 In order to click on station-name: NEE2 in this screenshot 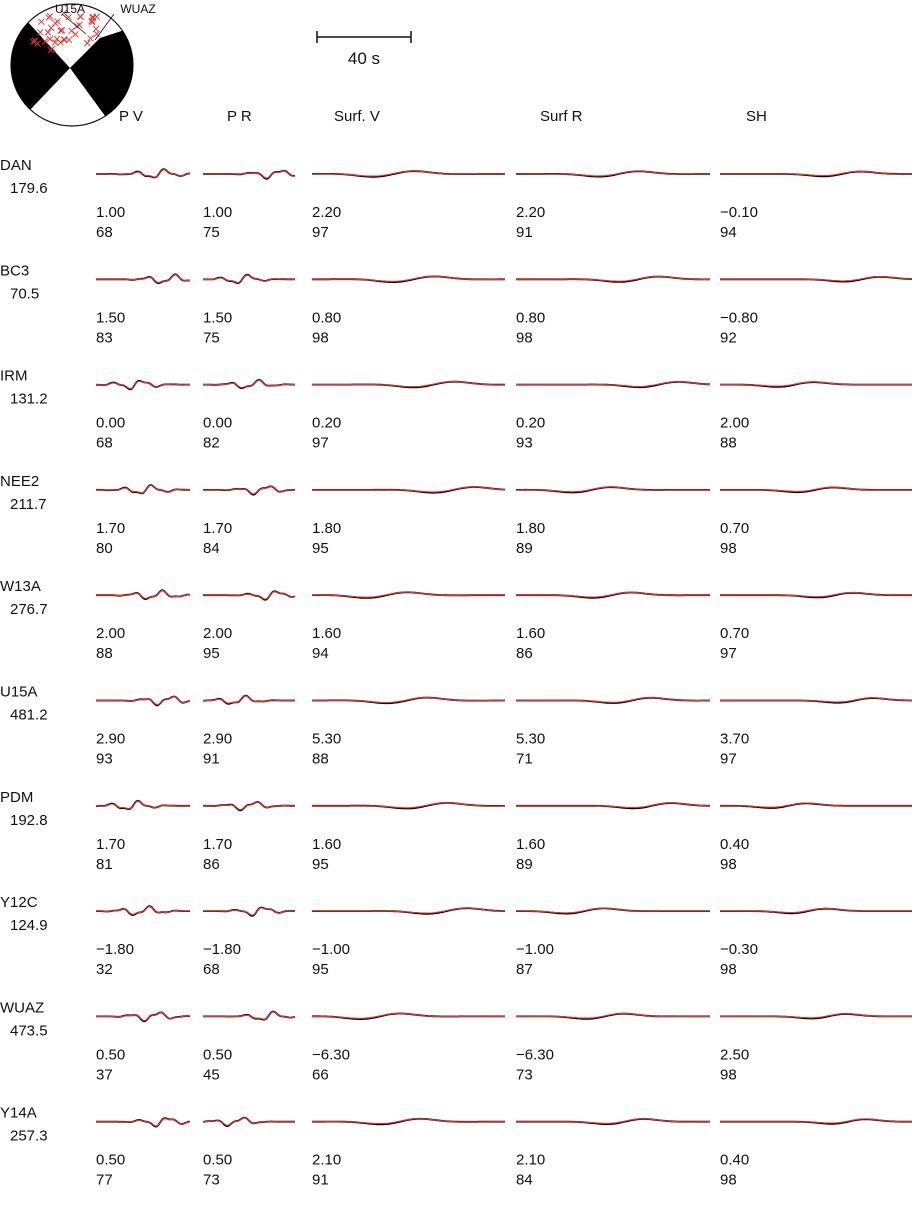, I will do `click(19, 481)`.